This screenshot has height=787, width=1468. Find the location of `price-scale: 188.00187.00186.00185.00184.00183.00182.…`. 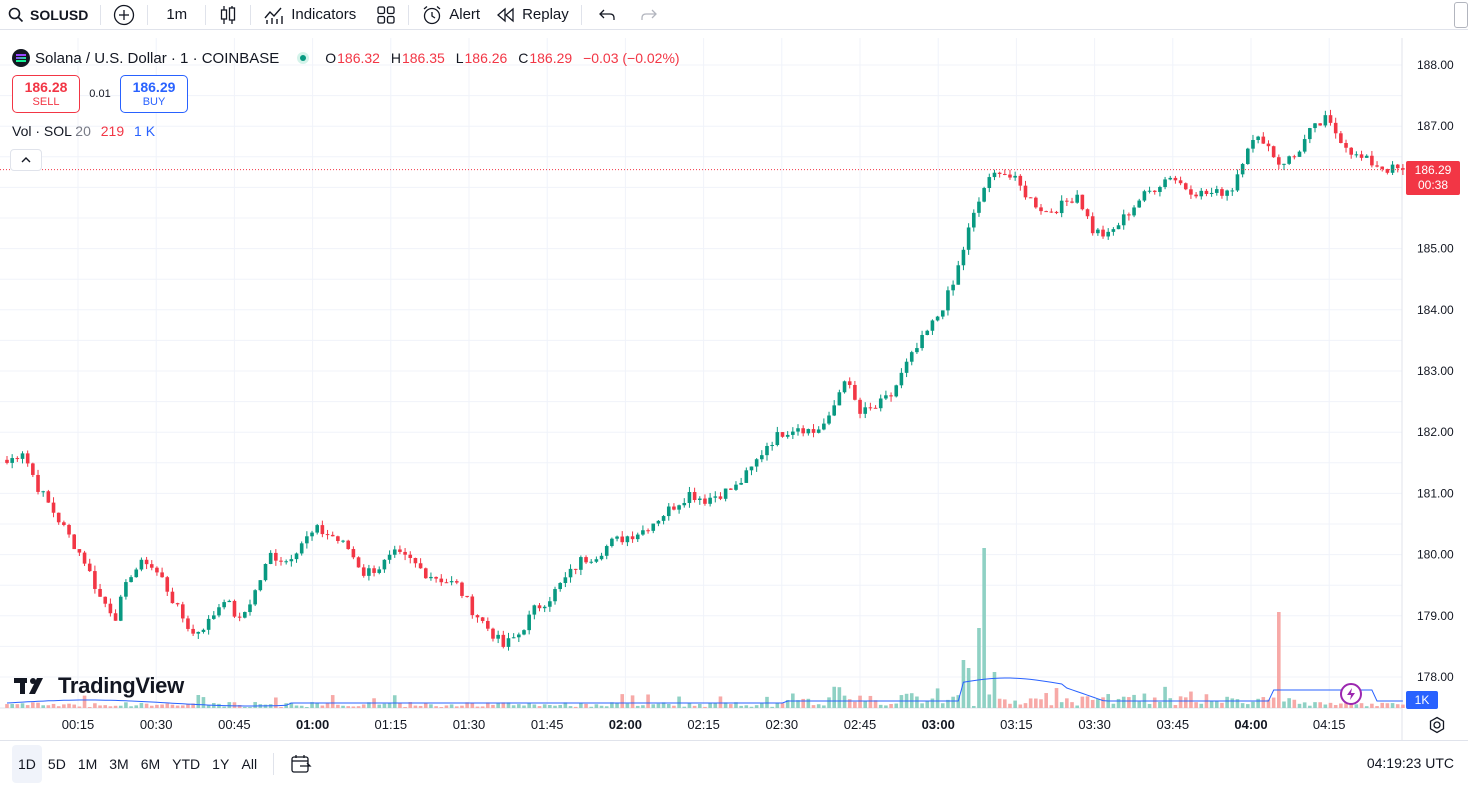

price-scale: 188.00187.00186.00185.00184.00183.00182.… is located at coordinates (1435, 371).